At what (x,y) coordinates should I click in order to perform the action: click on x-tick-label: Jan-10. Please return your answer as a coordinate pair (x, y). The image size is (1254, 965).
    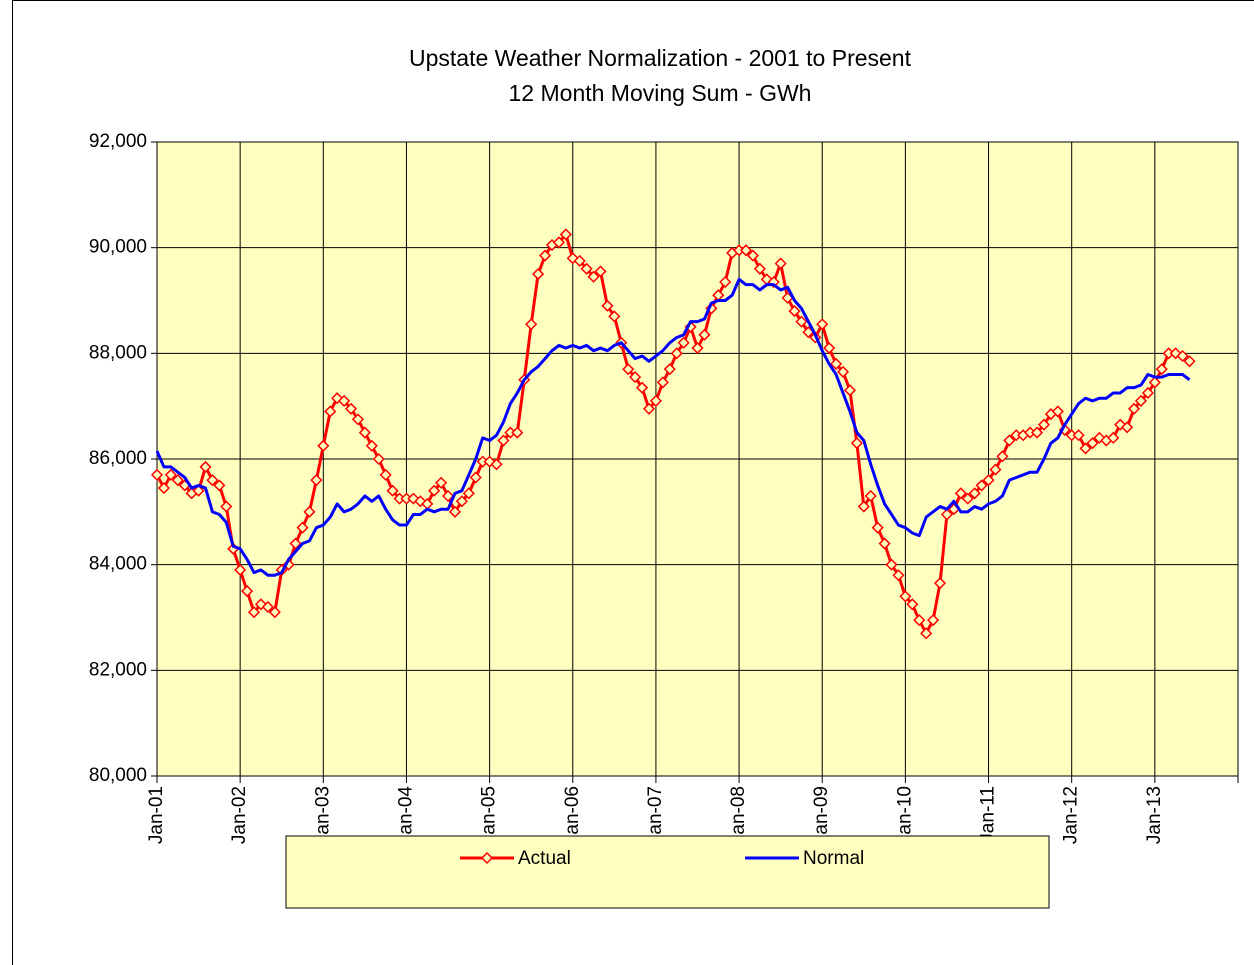
    Looking at the image, I should click on (904, 815).